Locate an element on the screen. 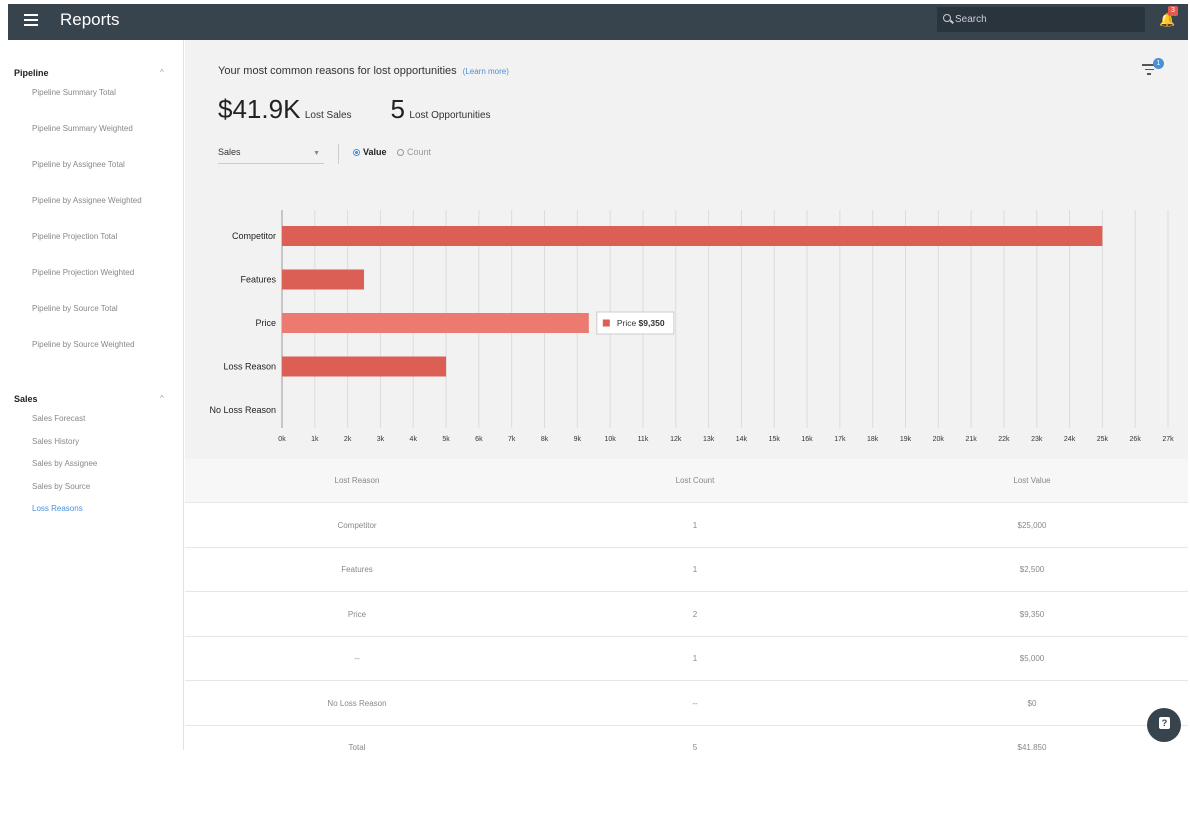 This screenshot has height=814, width=1190. filter-icon is located at coordinates (1149, 71).